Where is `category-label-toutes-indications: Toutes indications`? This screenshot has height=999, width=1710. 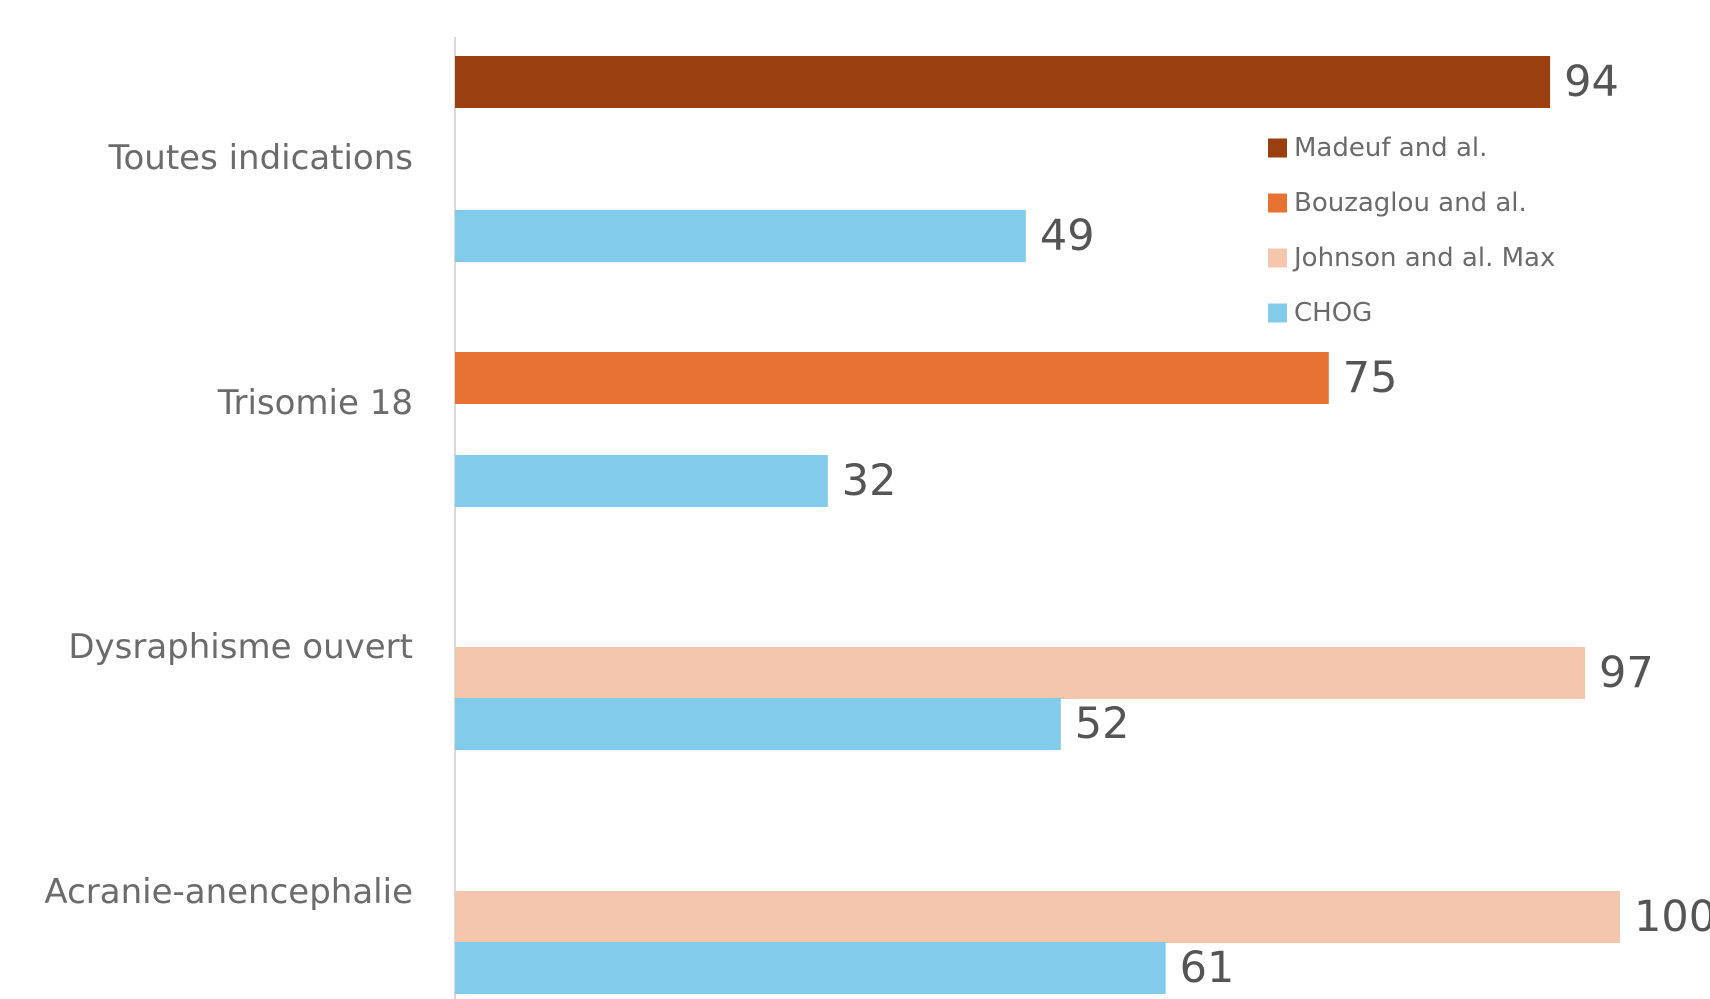 category-label-toutes-indications: Toutes indications is located at coordinates (260, 158).